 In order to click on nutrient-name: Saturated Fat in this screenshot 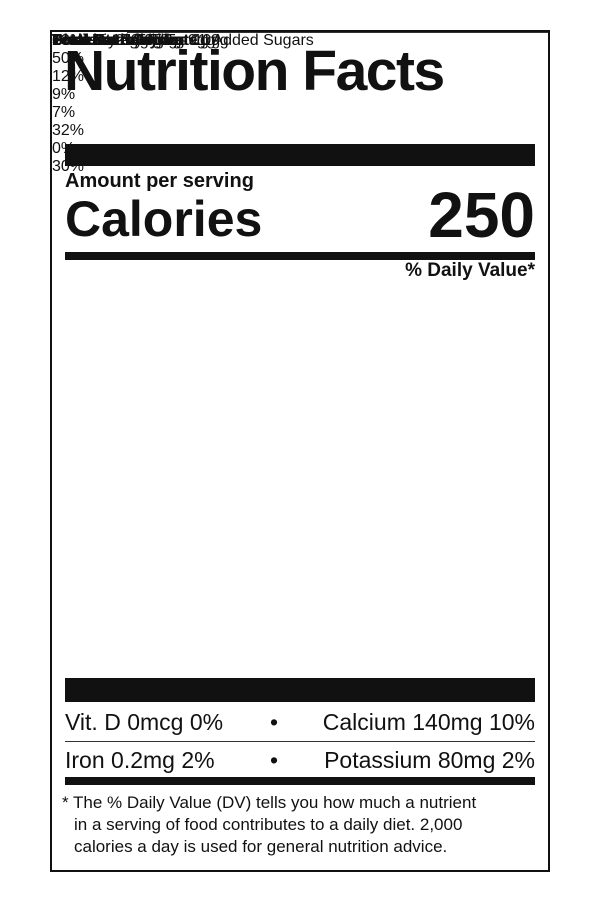, I will do `click(140, 40)`.